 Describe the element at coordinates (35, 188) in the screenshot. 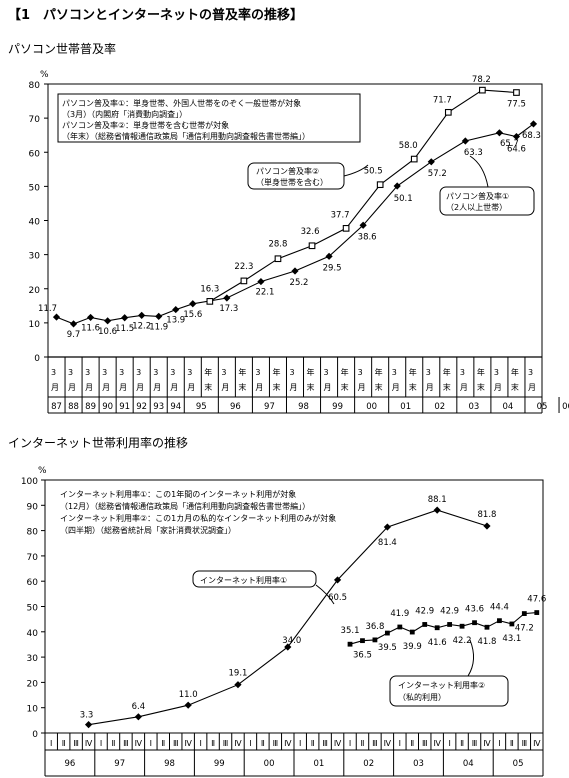

I see `y-tick-label: 50` at that location.